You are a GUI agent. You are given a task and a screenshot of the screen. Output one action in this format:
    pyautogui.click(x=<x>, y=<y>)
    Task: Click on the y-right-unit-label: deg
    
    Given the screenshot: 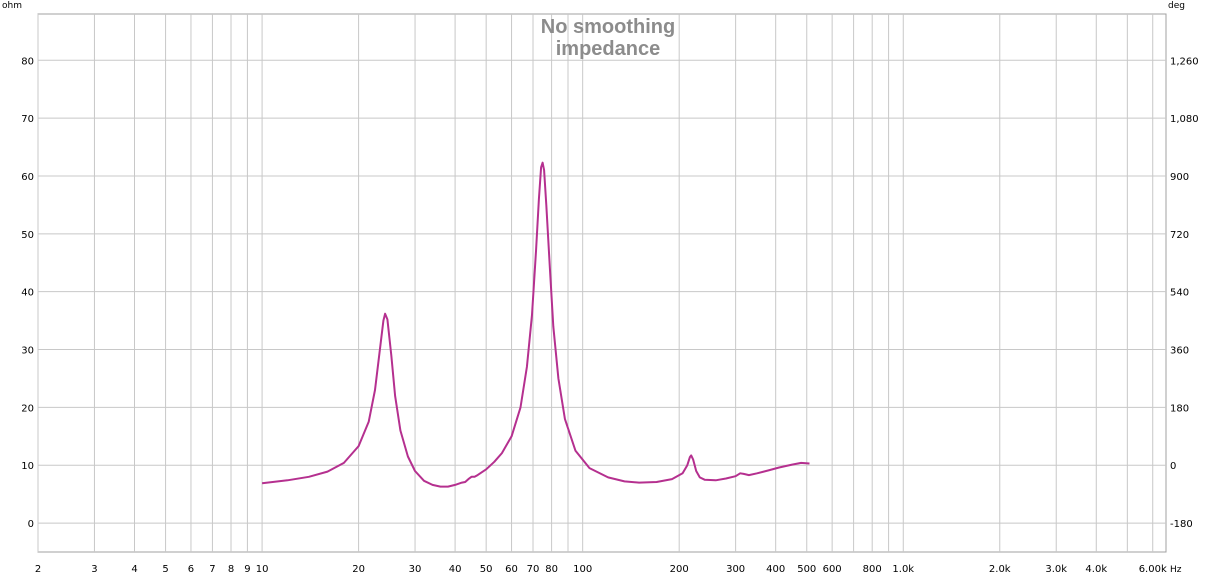 What is the action you would take?
    pyautogui.click(x=1176, y=6)
    